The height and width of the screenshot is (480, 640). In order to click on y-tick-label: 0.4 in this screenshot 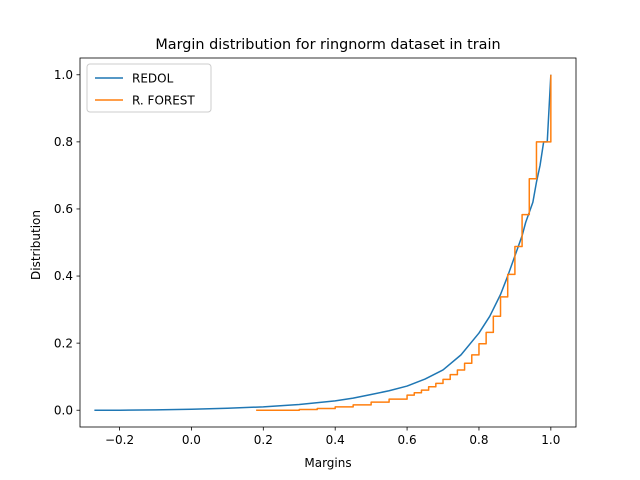, I will do `click(63, 276)`.